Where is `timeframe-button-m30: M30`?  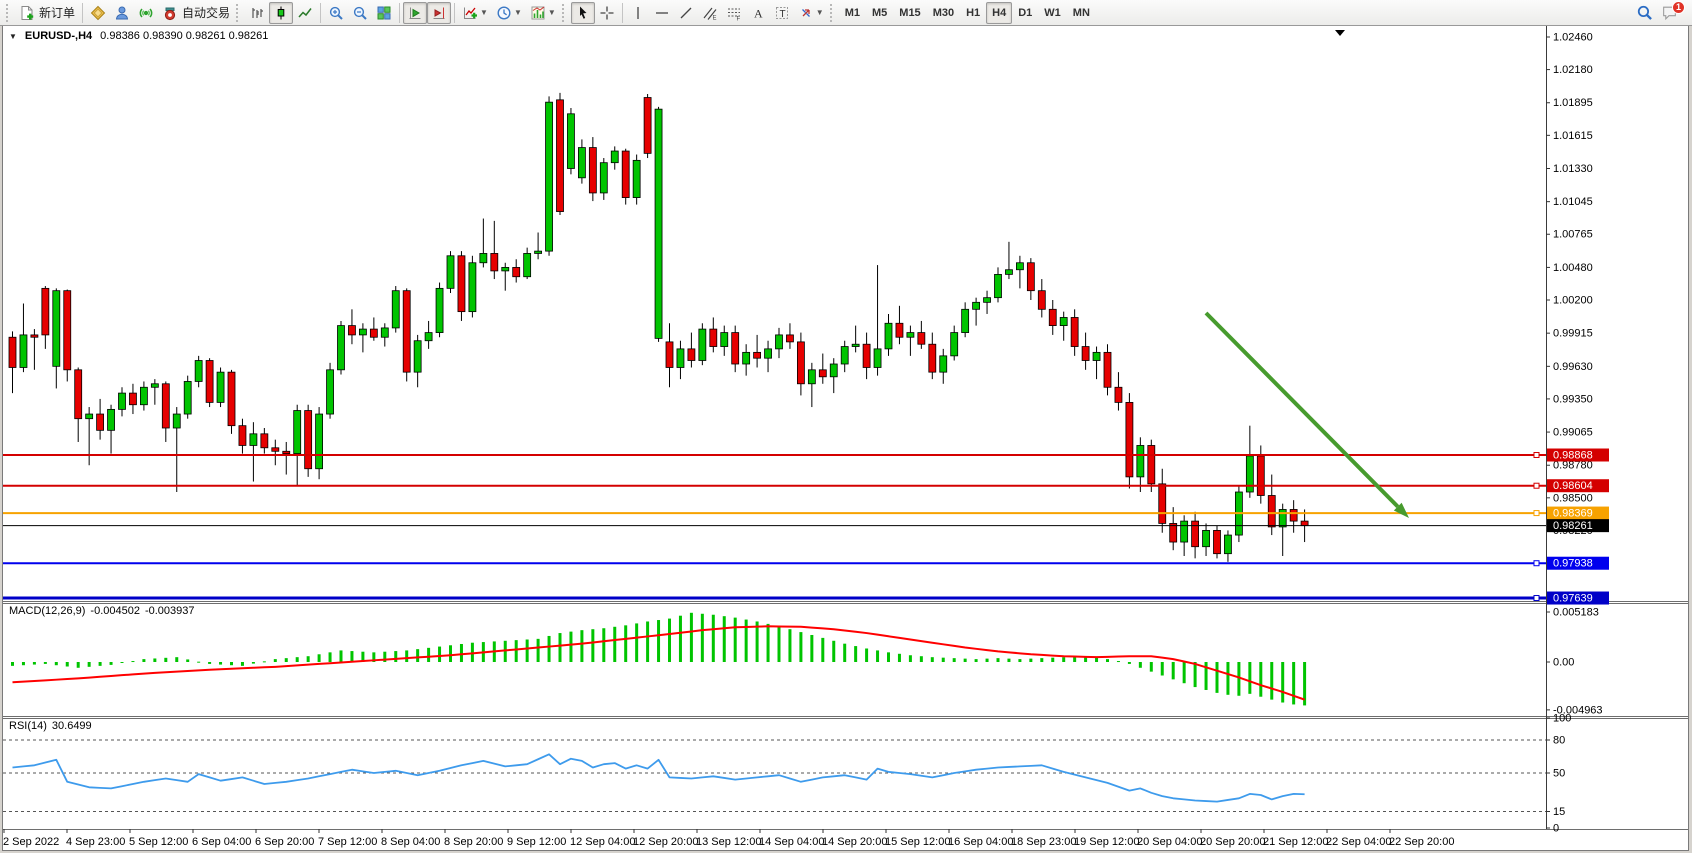
timeframe-button-m30: M30 is located at coordinates (943, 12).